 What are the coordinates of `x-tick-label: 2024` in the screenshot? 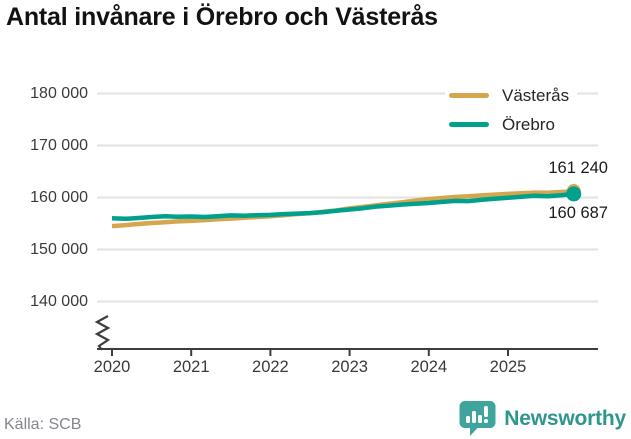 It's located at (429, 367).